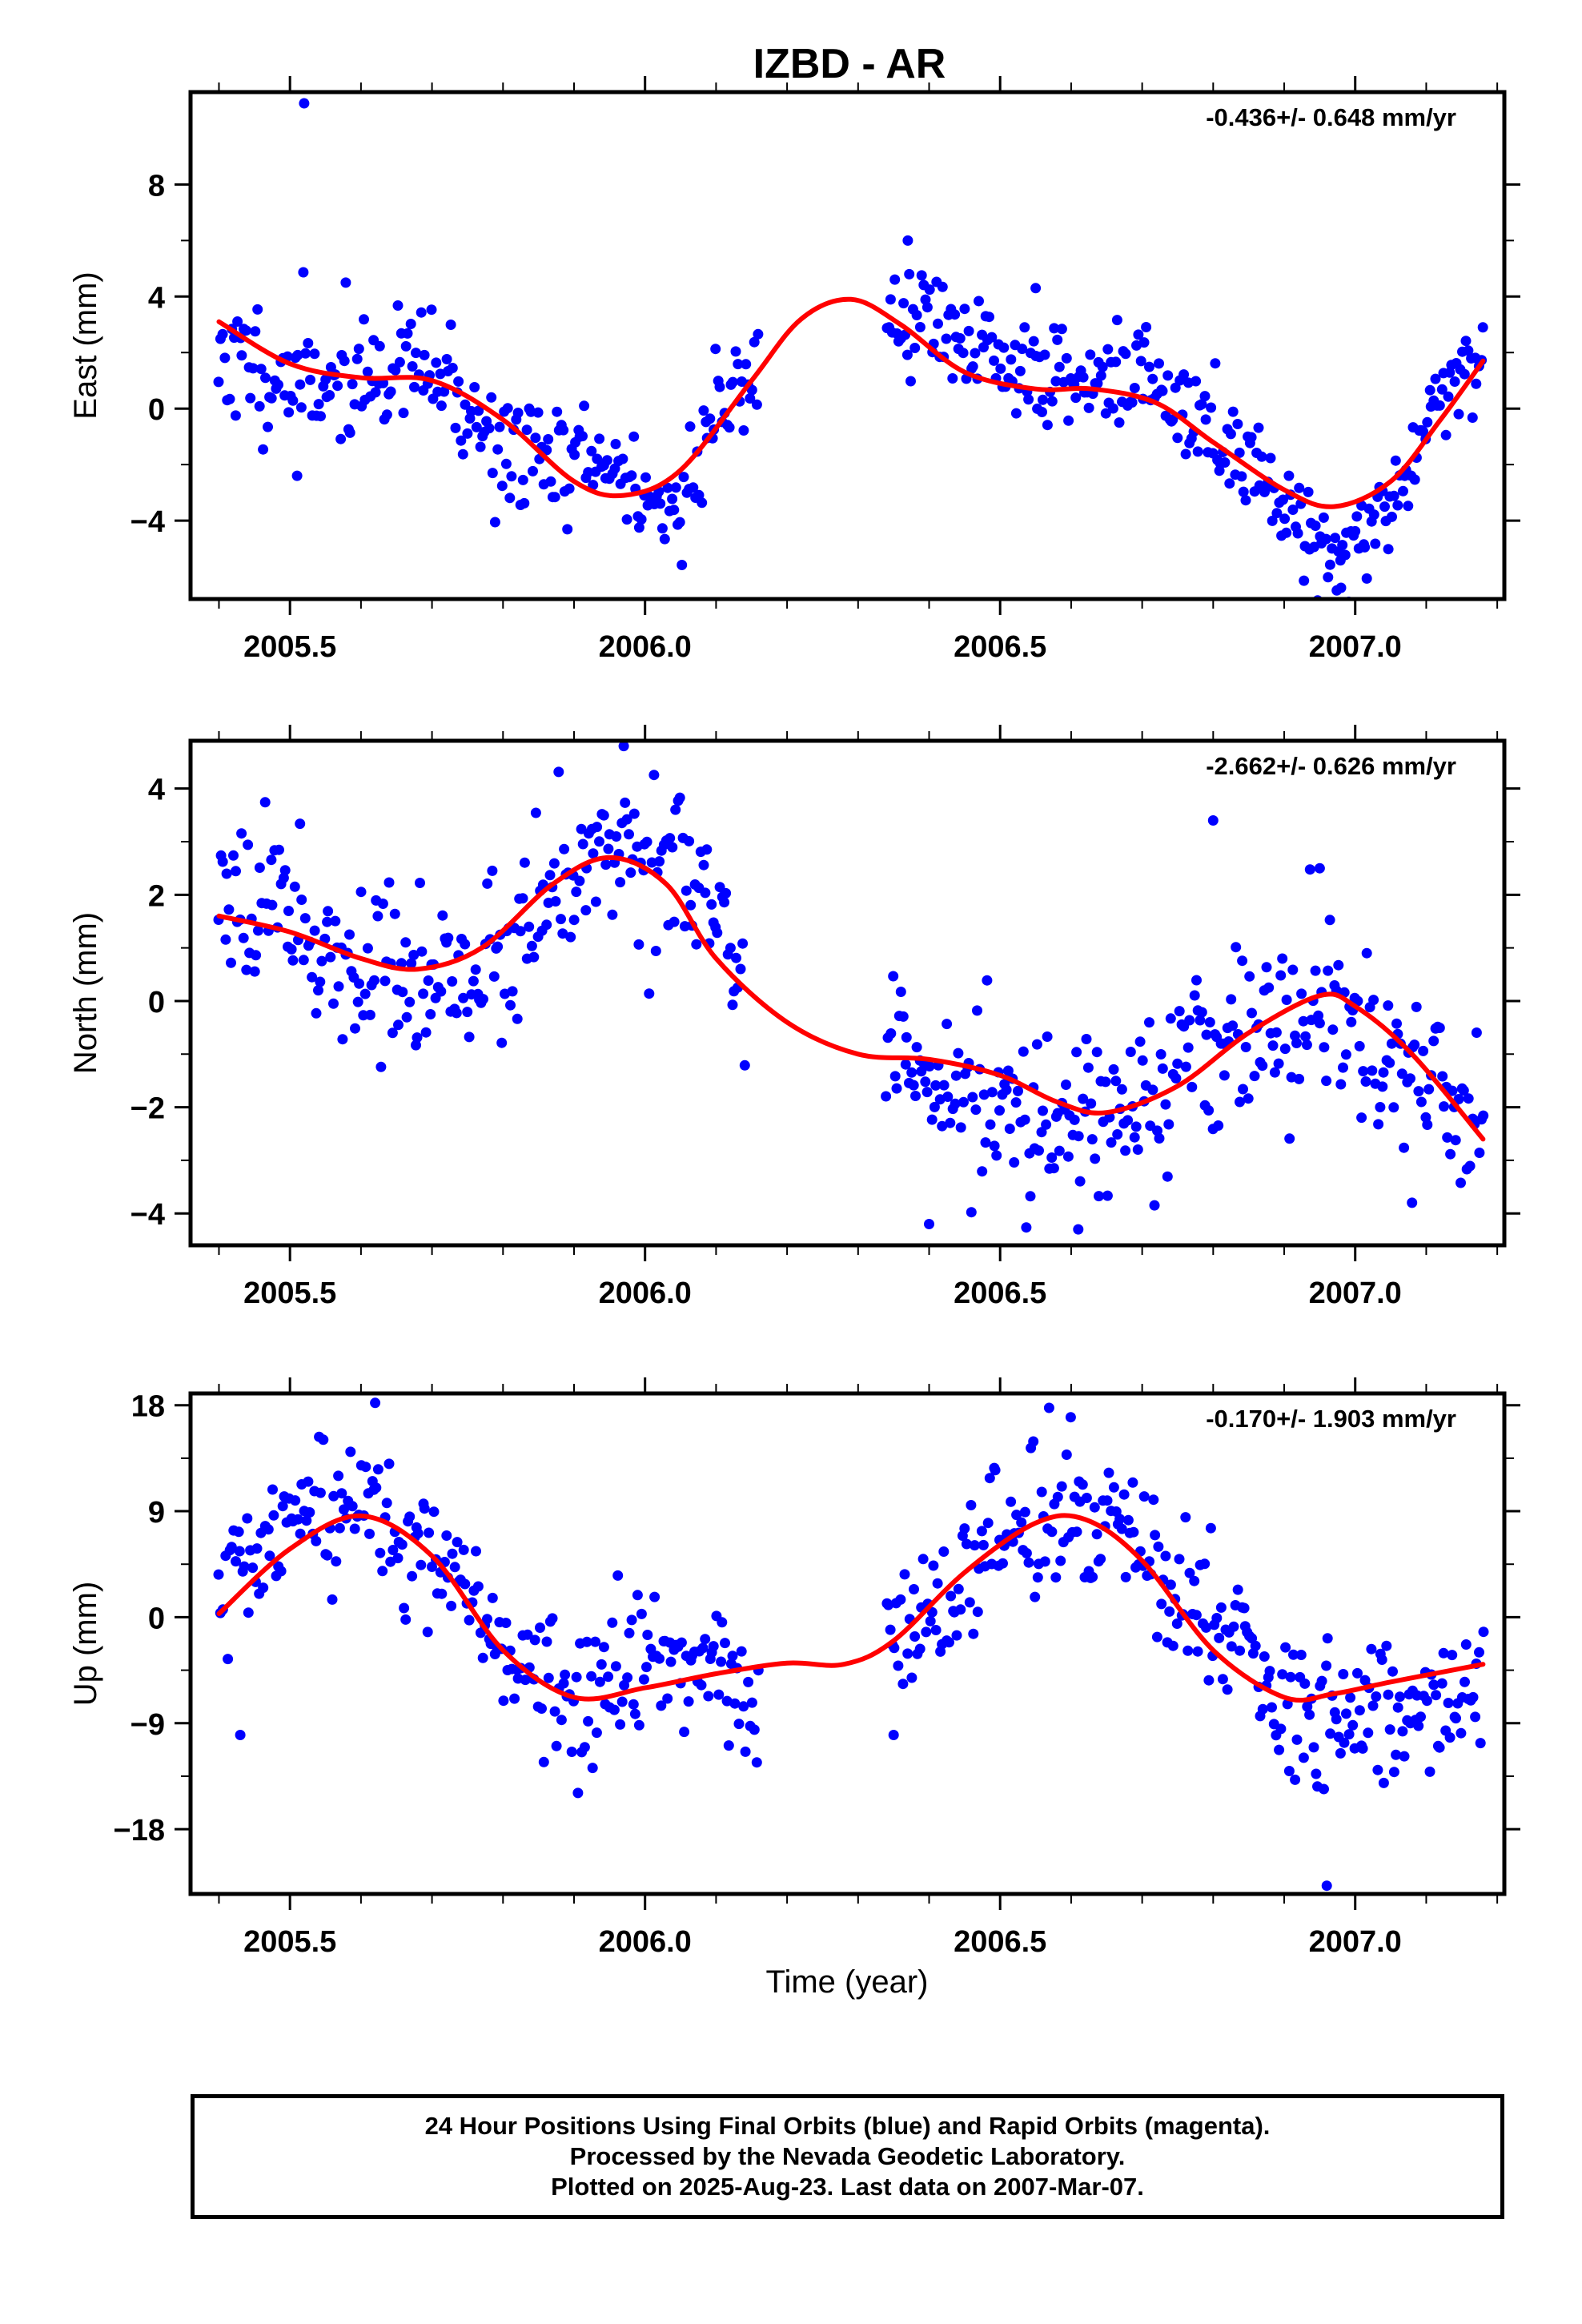 The width and height of the screenshot is (1582, 2324). Describe the element at coordinates (849, 64) in the screenshot. I see `chart-title: IZBD - AR` at that location.